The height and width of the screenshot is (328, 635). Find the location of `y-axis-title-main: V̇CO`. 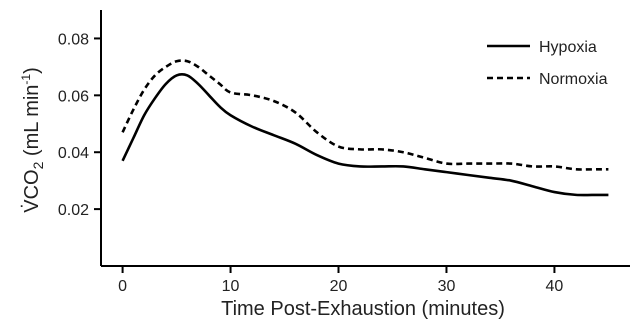

y-axis-title-main: V̇CO is located at coordinates (32, 190).